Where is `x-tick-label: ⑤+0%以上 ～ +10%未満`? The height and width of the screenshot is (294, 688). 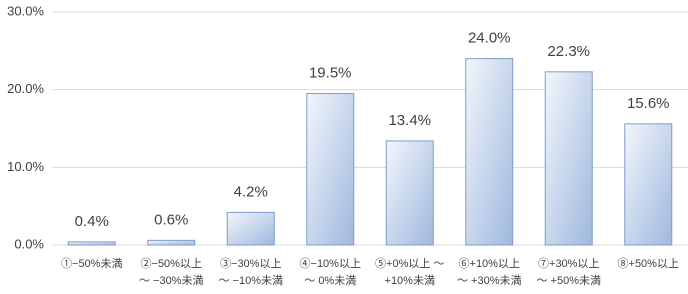
x-tick-label: ⑤+0%以上 ～ +10%未満 is located at coordinates (410, 272).